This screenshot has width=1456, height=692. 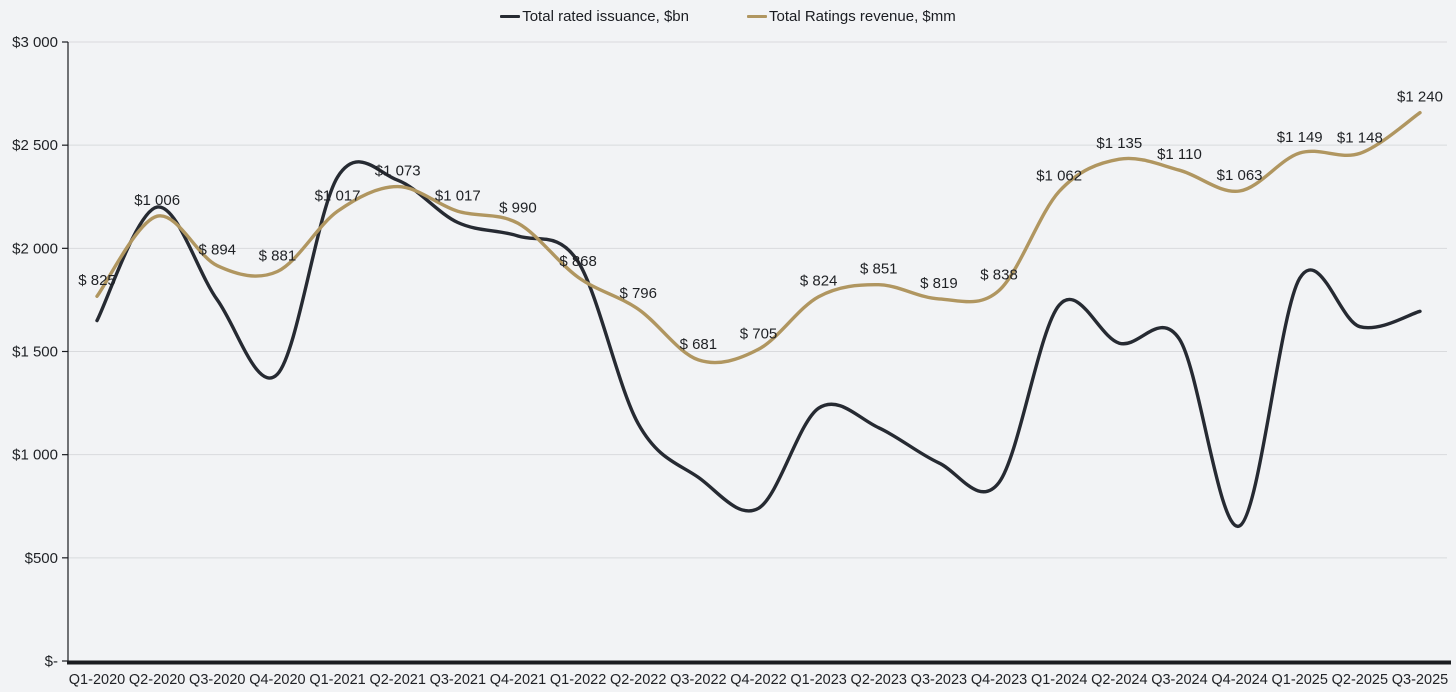 What do you see at coordinates (1240, 175) in the screenshot?
I see `revenue-data-label: $1 063` at bounding box center [1240, 175].